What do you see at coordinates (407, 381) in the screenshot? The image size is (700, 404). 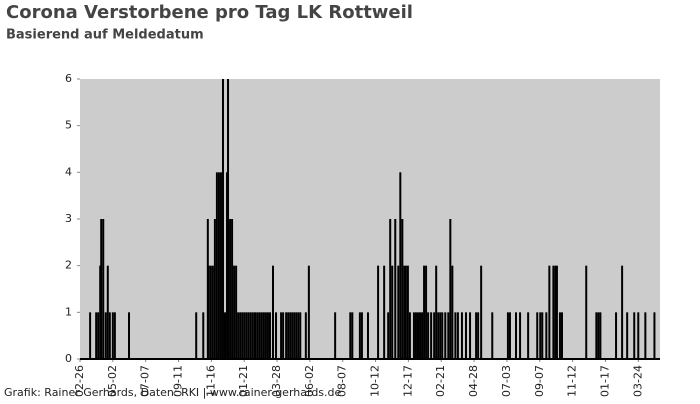 I see `x-tick-label: 12-17` at bounding box center [407, 381].